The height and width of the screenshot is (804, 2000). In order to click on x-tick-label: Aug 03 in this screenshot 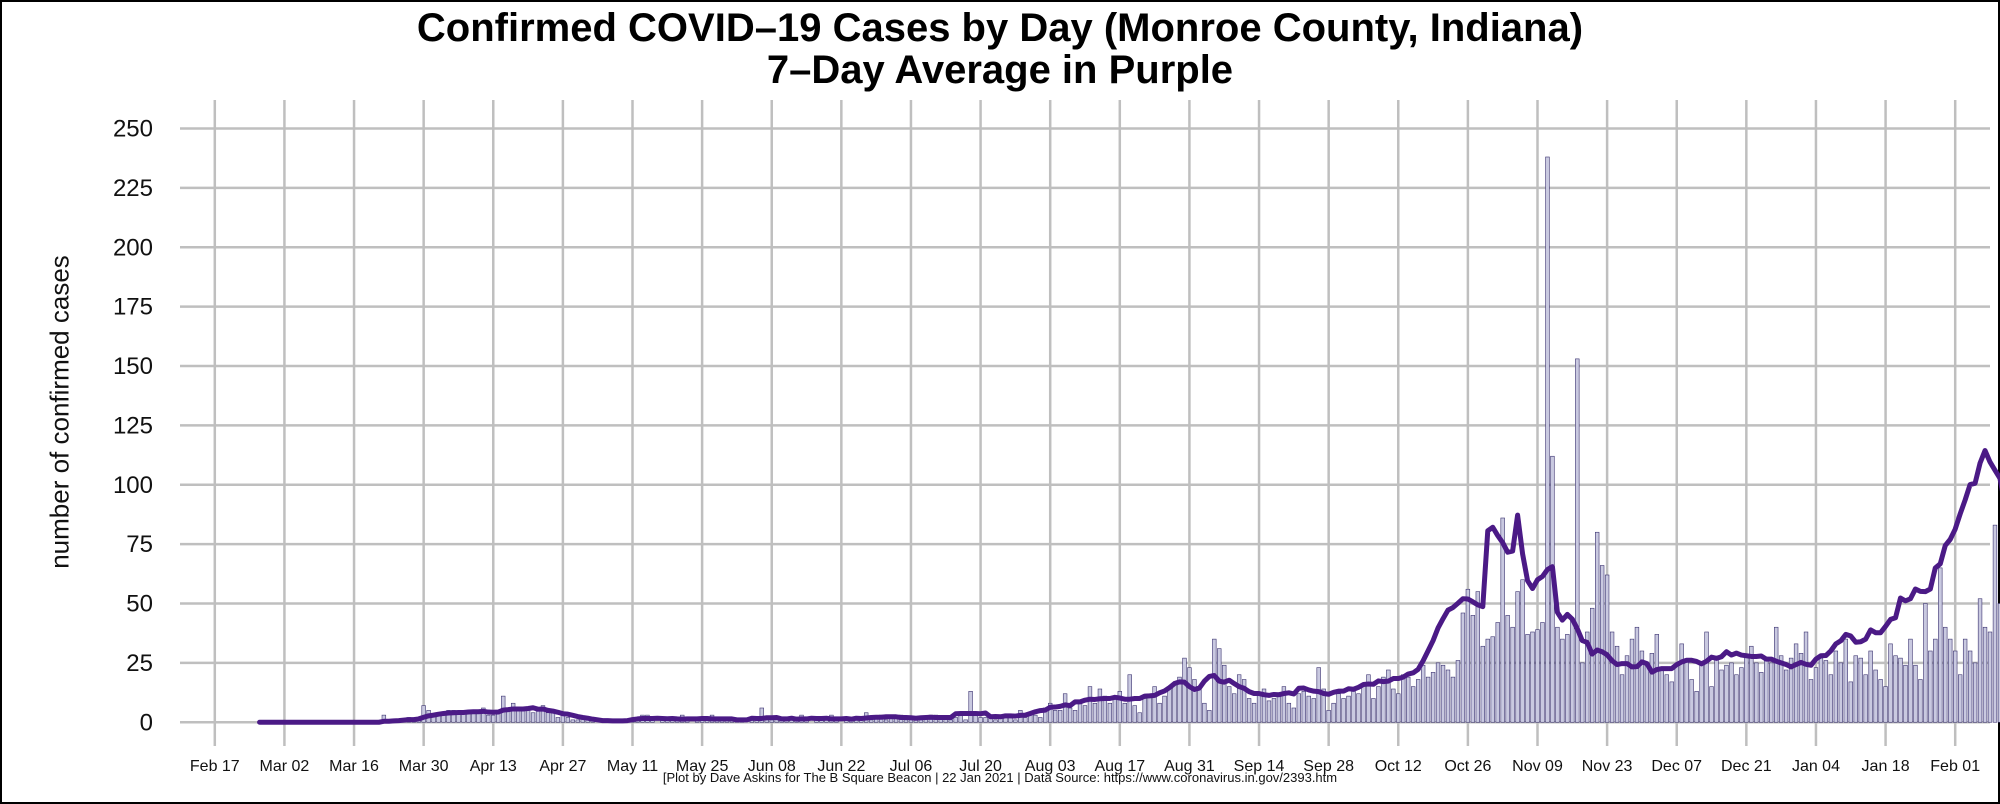, I will do `click(1050, 766)`.